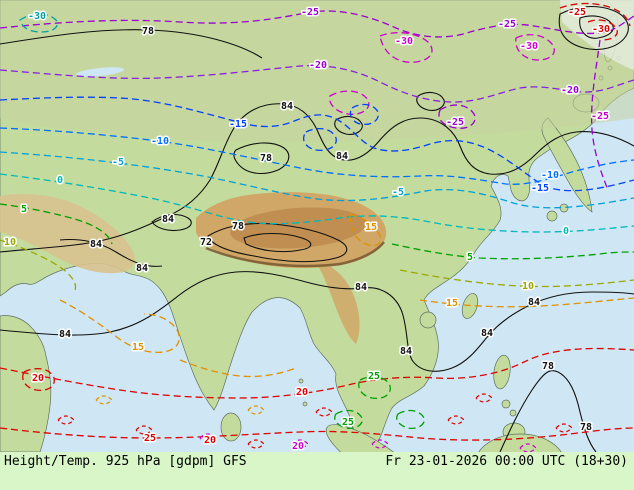 Image resolution: width=634 pixels, height=490 pixels. What do you see at coordinates (171, 222) in the screenshot?
I see `height-contour-tibet-west` at bounding box center [171, 222].